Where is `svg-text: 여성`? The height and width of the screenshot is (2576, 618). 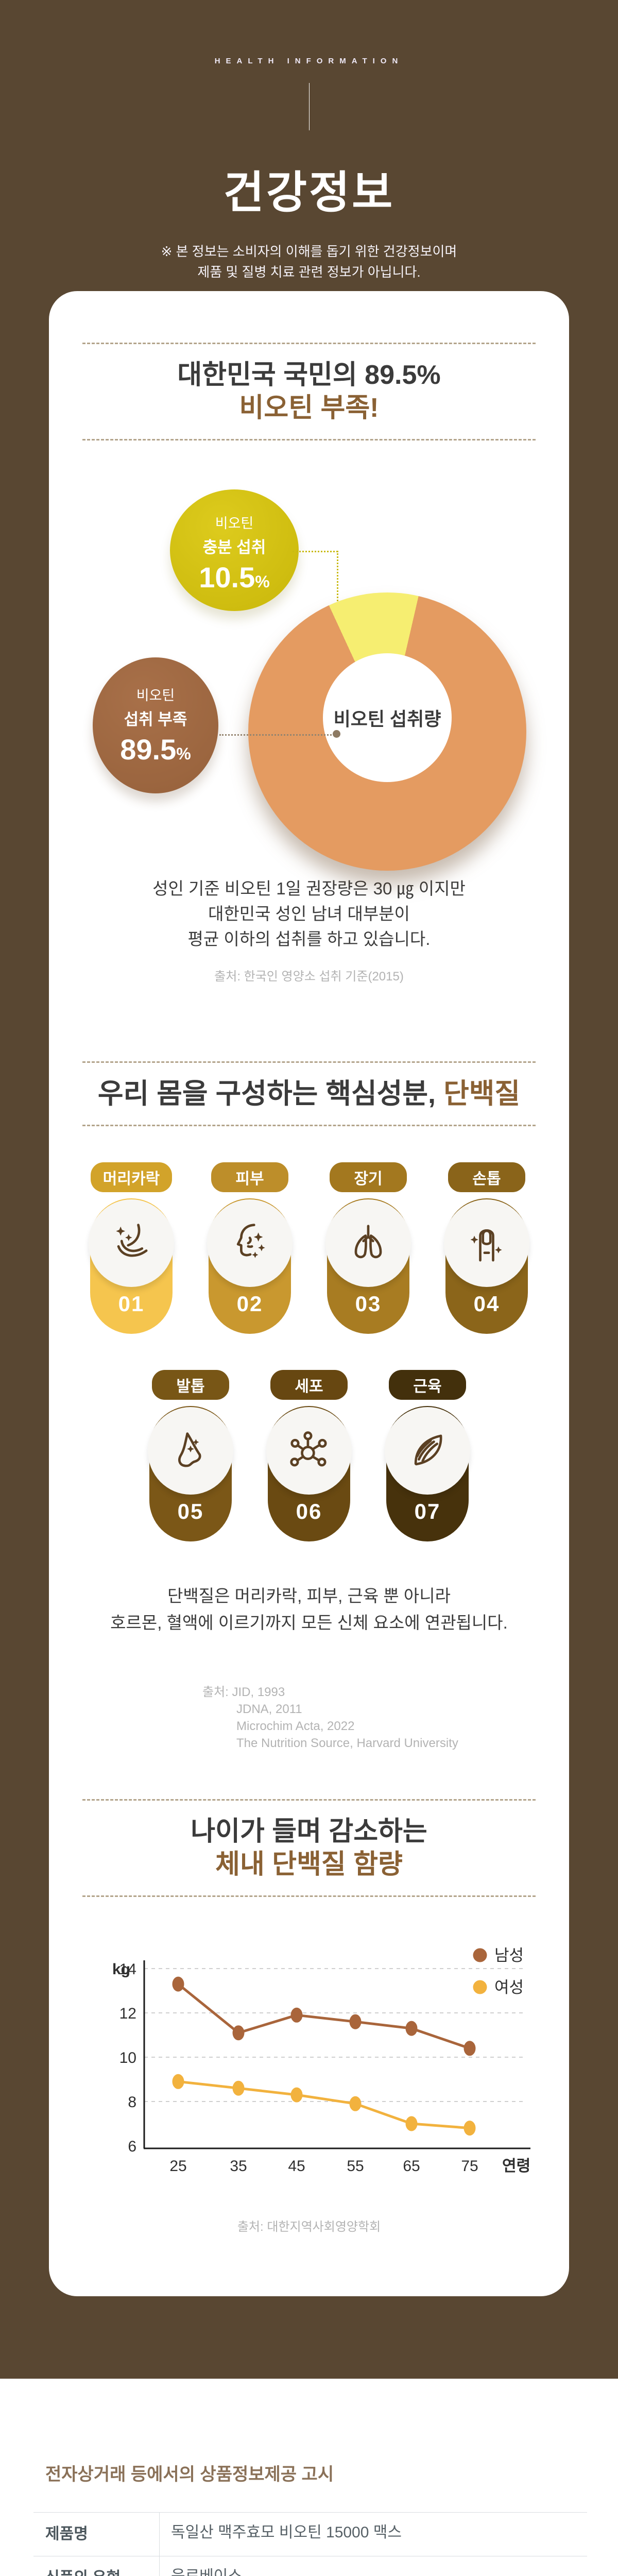 svg-text: 여성 is located at coordinates (509, 1987).